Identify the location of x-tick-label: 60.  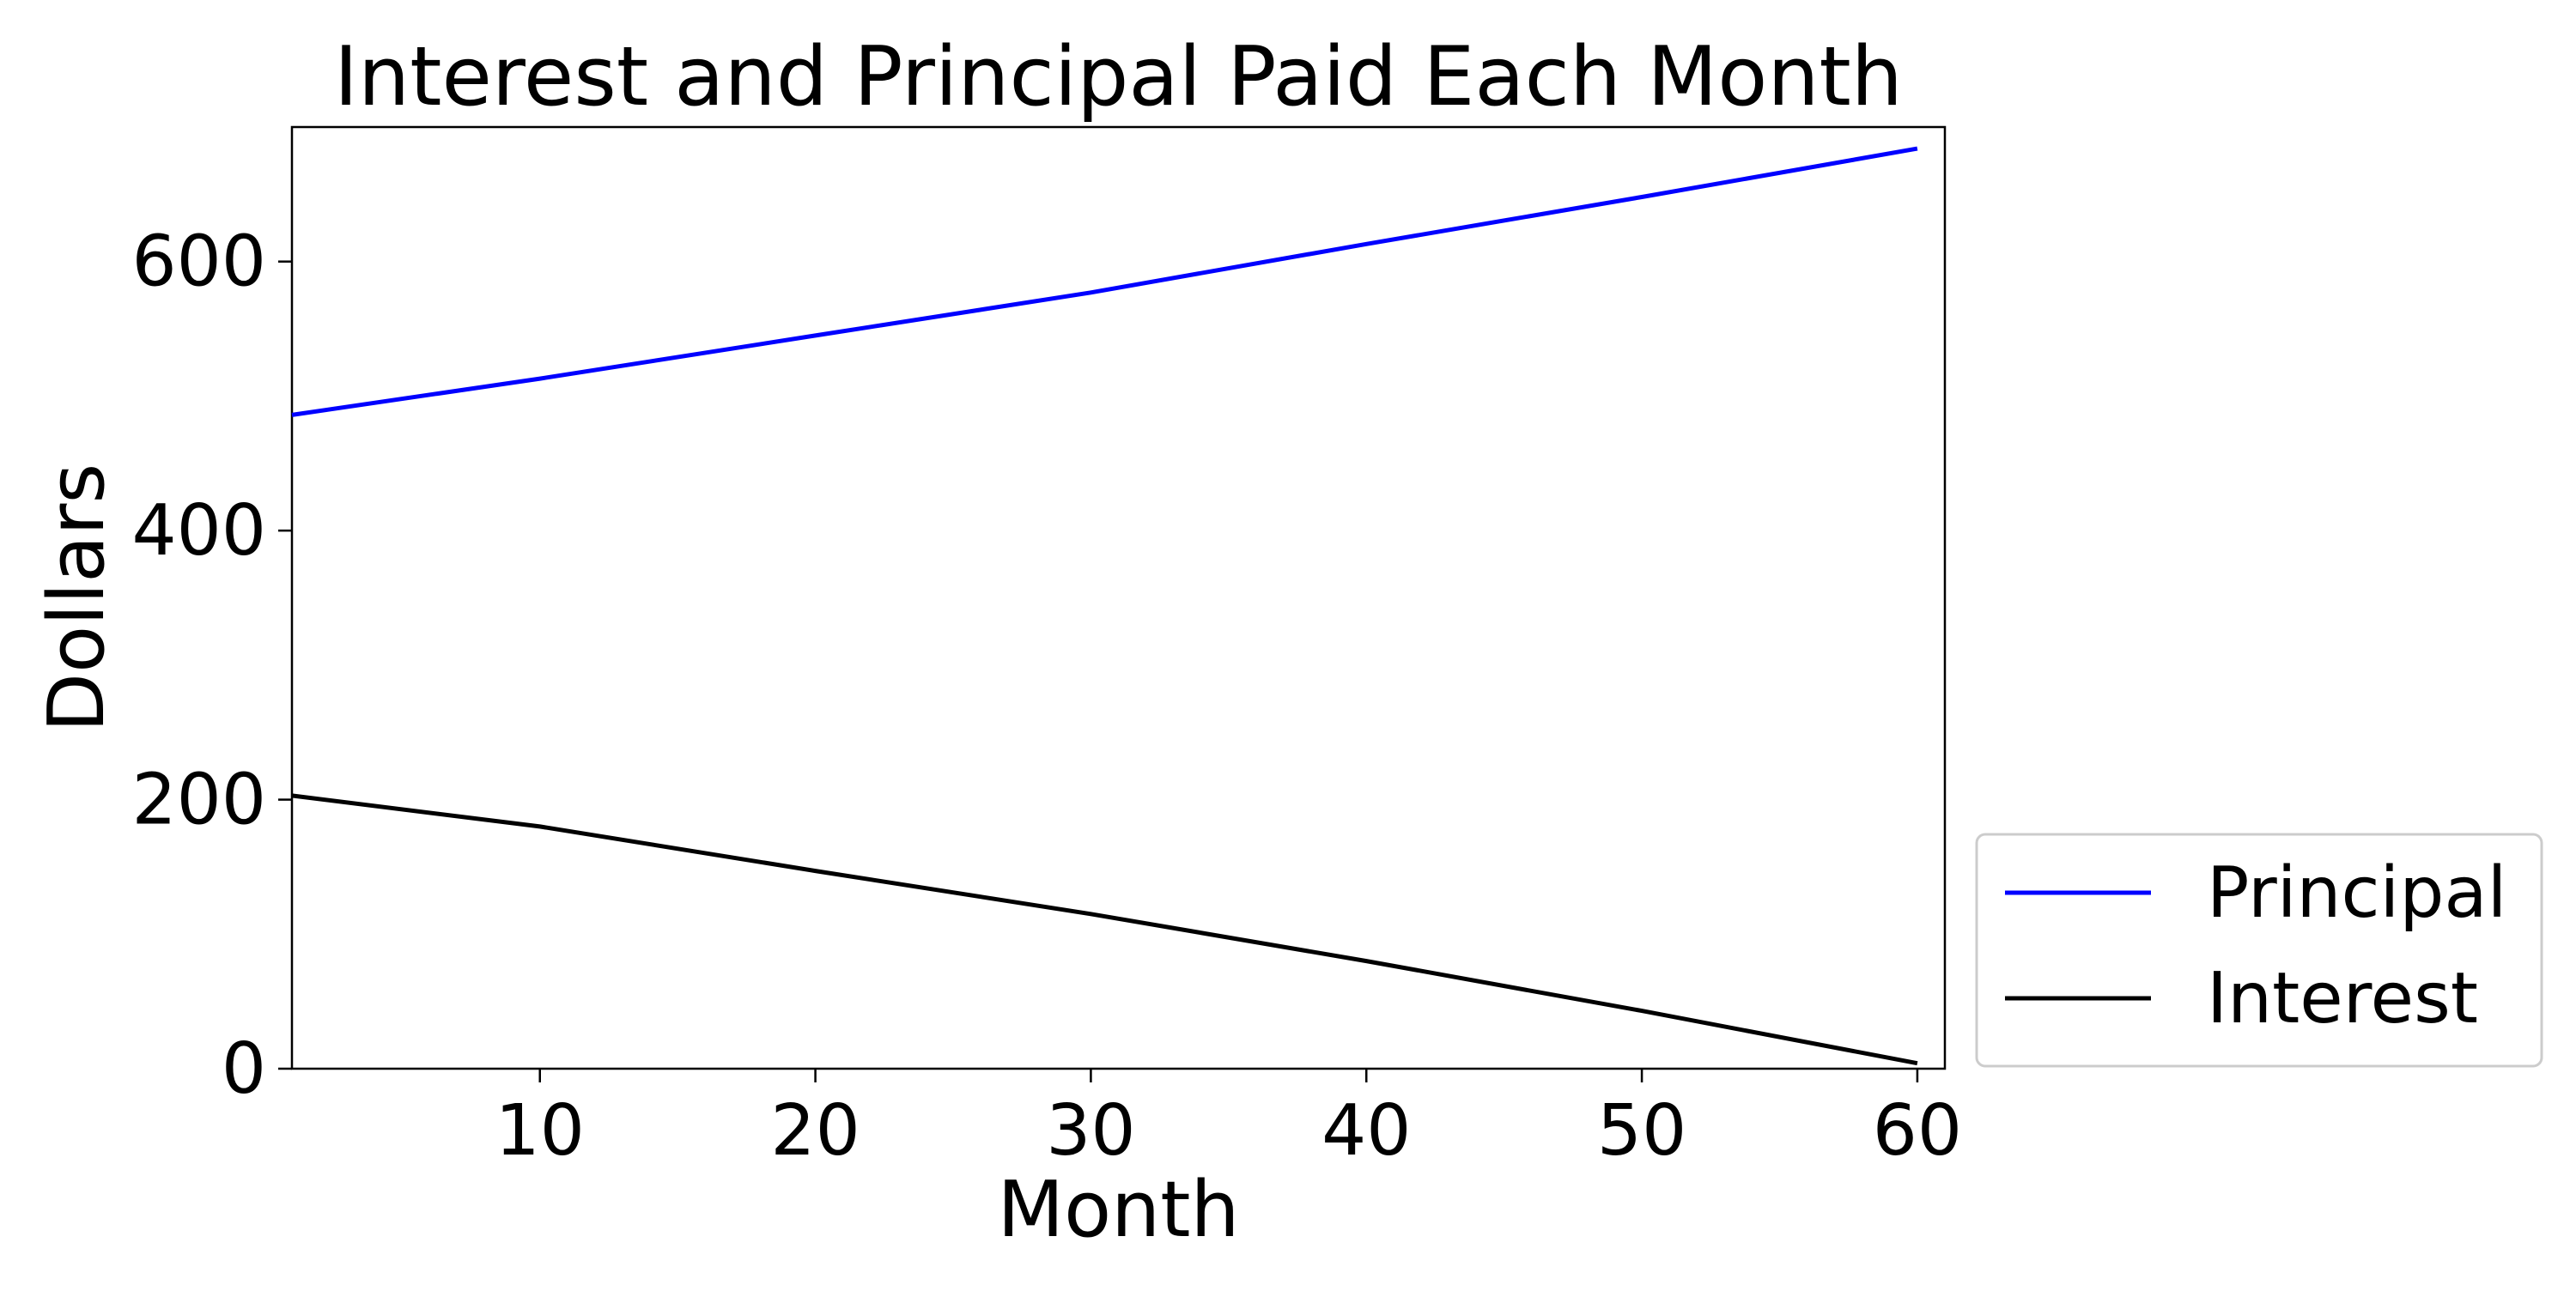
(1917, 1131).